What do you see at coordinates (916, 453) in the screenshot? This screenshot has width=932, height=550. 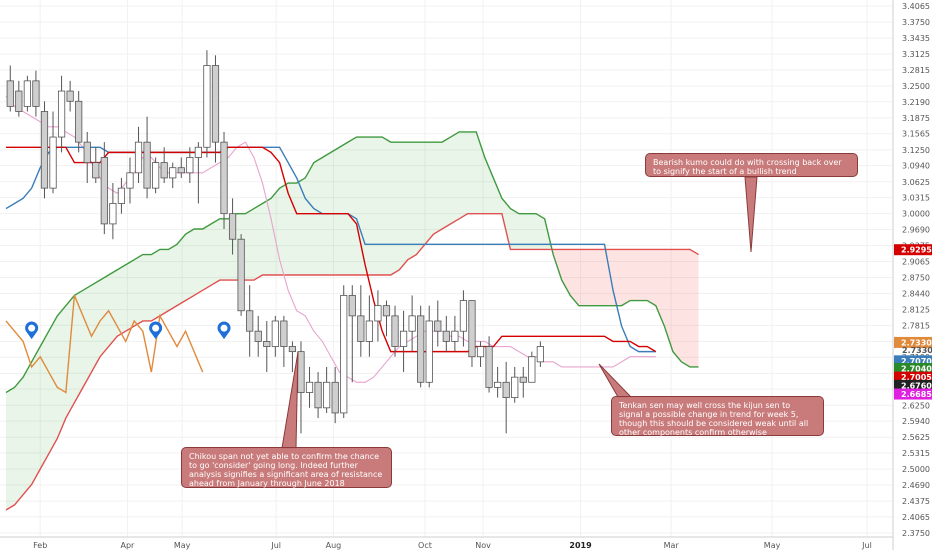 I see `y-tick-label: 2.5315` at bounding box center [916, 453].